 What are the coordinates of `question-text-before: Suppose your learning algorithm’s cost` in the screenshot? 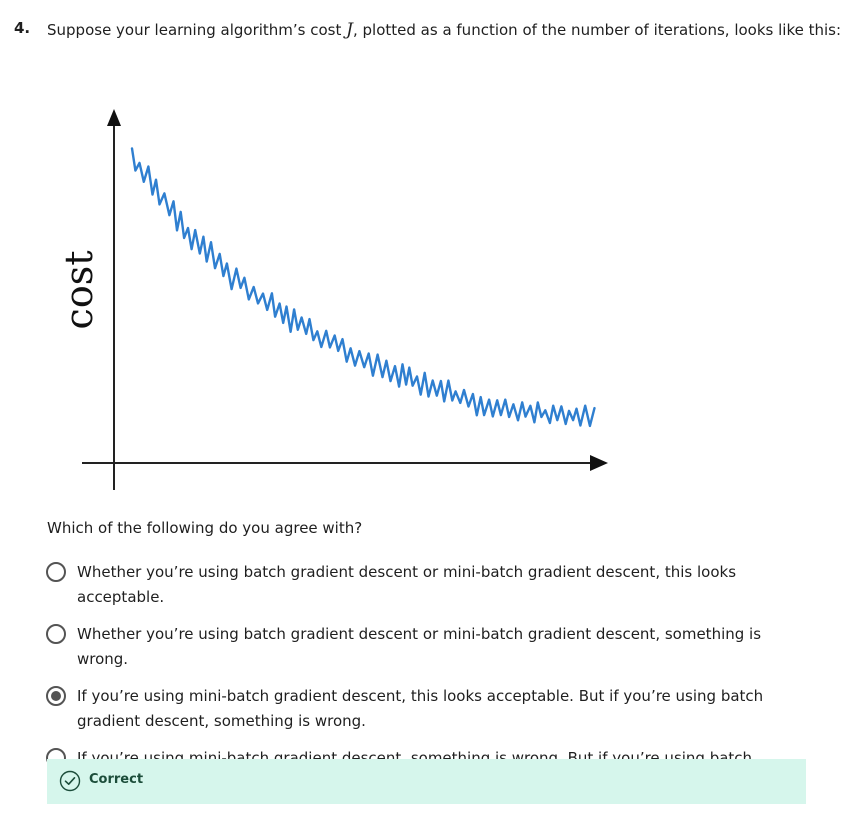 It's located at (197, 30).